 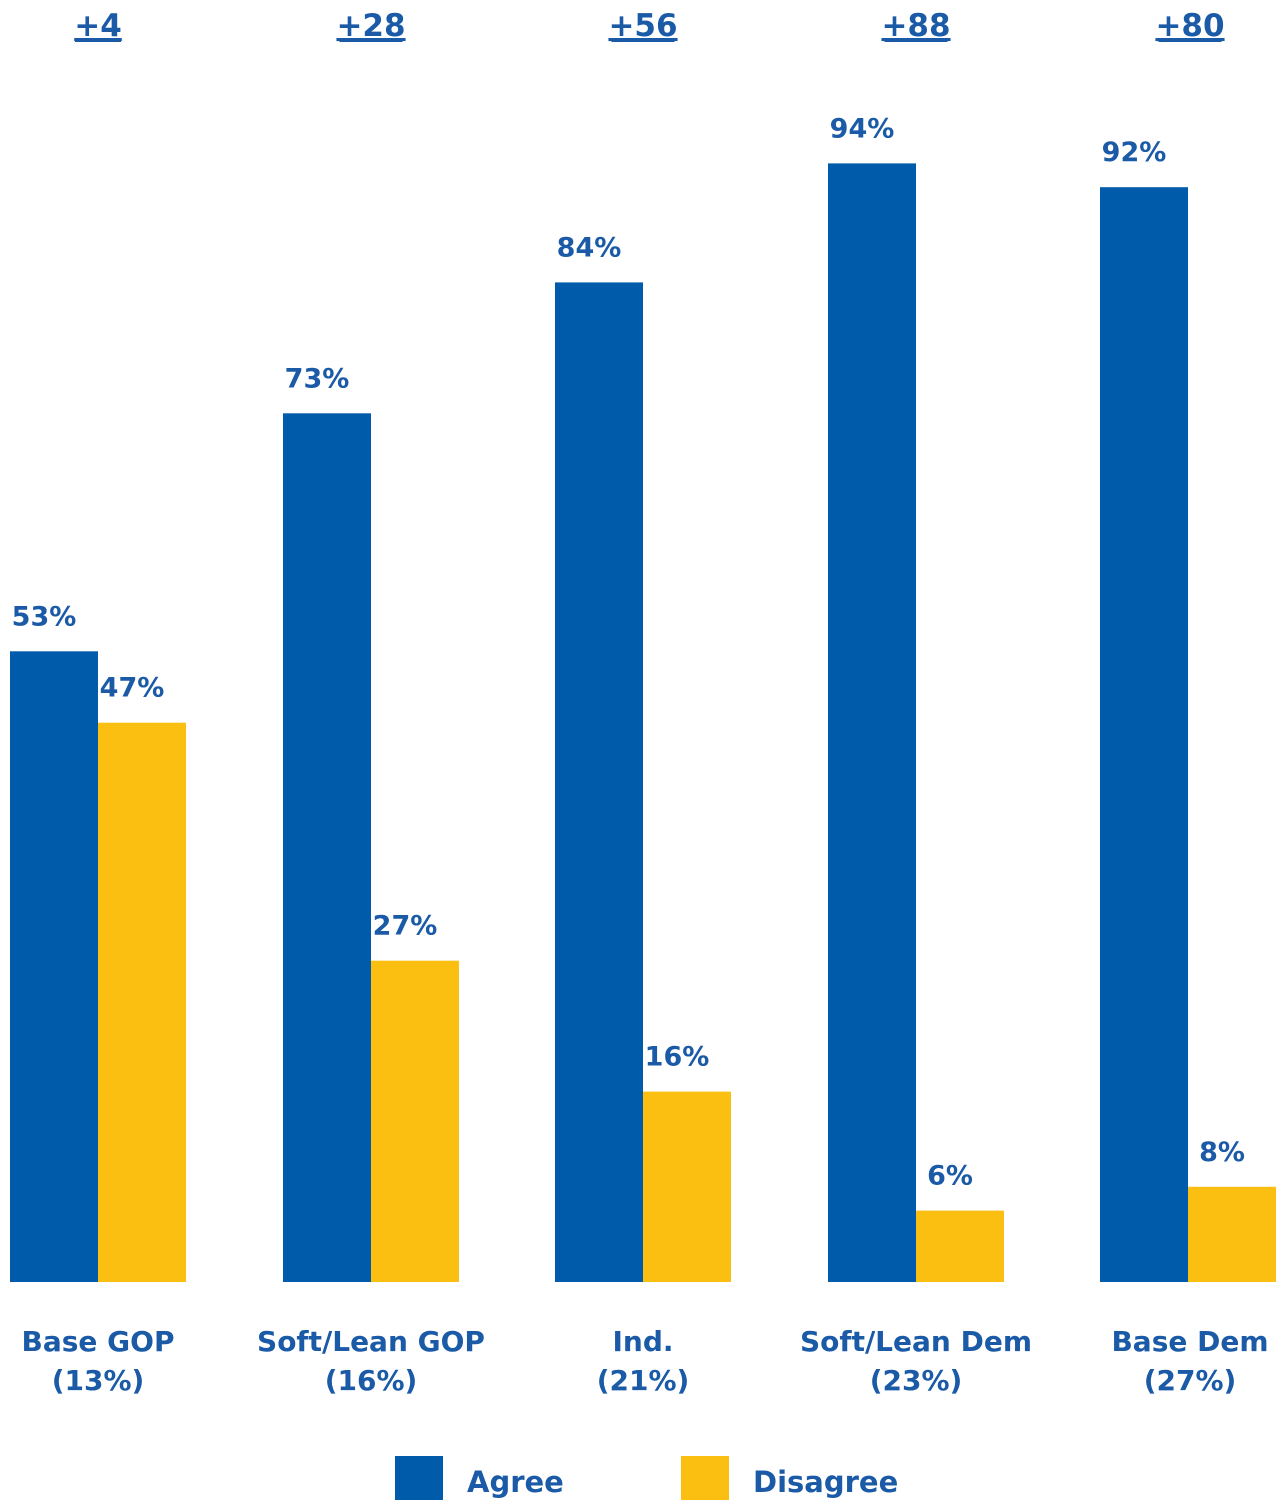 What do you see at coordinates (646, 1478) in the screenshot?
I see `chart-legend: Agree Disagree` at bounding box center [646, 1478].